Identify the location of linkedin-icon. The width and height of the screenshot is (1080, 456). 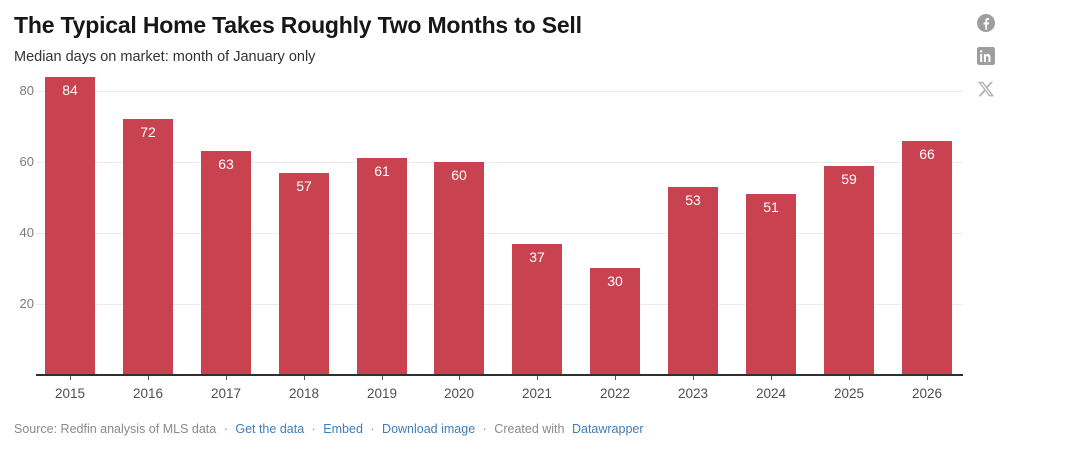
(986, 56).